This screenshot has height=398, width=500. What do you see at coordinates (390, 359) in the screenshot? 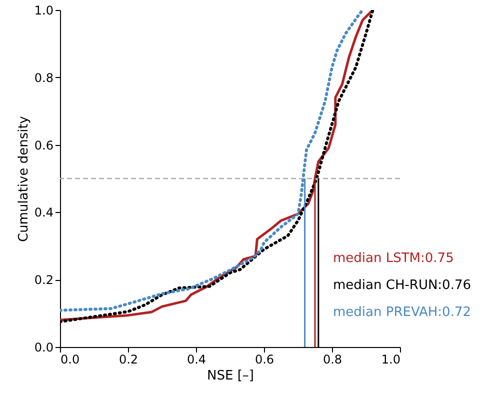
I see `x-tick-label: 1.0` at bounding box center [390, 359].